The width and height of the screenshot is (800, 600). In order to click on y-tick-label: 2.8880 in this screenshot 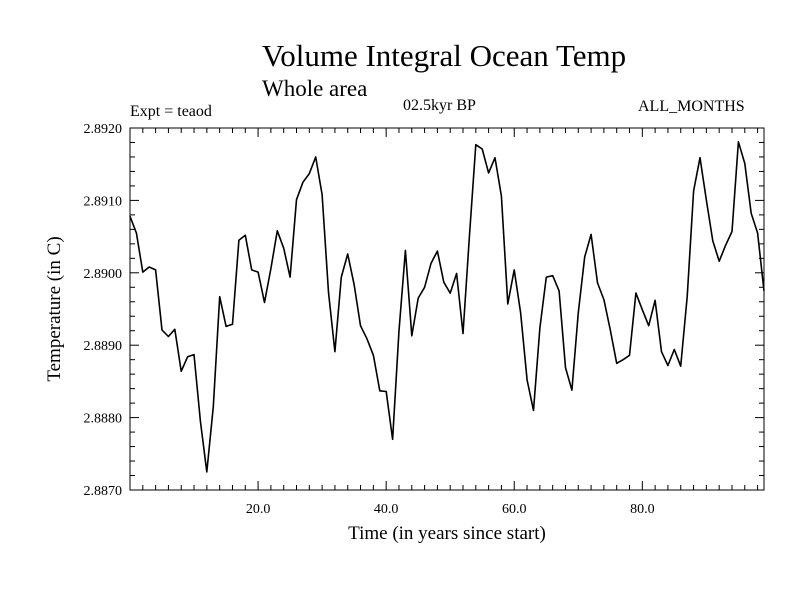, I will do `click(103, 419)`.